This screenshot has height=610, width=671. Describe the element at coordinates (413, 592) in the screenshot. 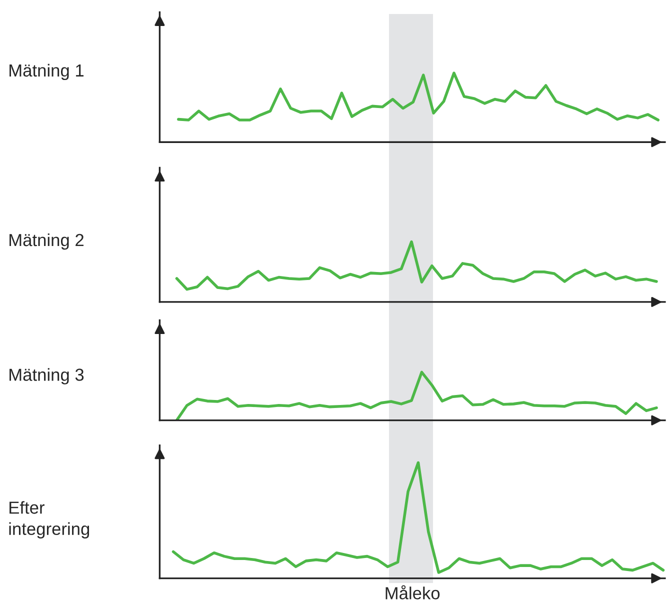

I see `x-axis-title: Måleko` at that location.